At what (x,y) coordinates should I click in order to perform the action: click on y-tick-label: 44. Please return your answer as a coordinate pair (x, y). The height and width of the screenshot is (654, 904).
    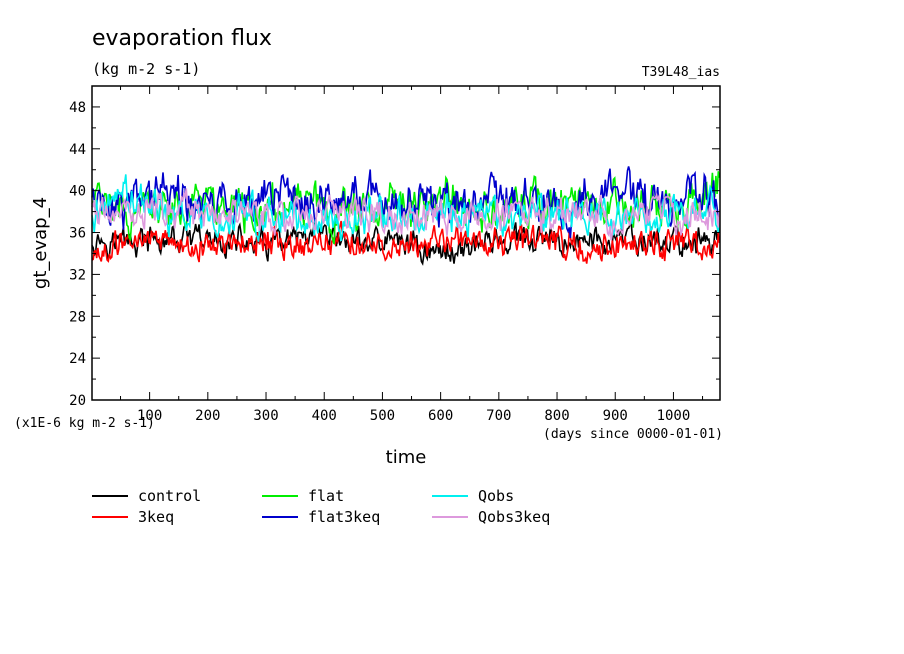
    Looking at the image, I should click on (77, 150).